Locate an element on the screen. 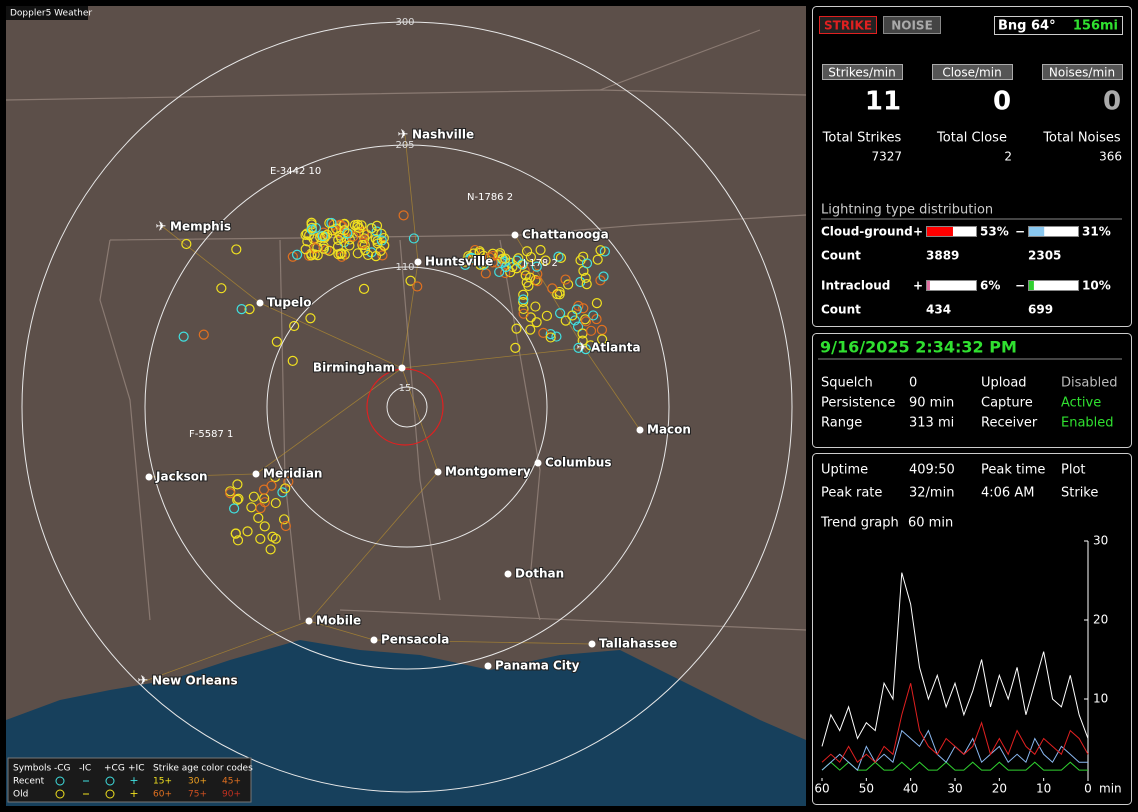 This screenshot has height=812, width=1138. legend-symbol: + is located at coordinates (133, 780).